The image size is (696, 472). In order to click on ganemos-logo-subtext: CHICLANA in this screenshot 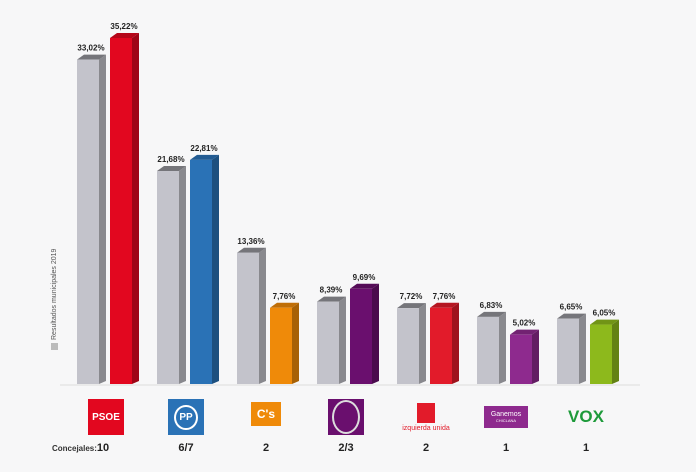, I will do `click(506, 420)`.